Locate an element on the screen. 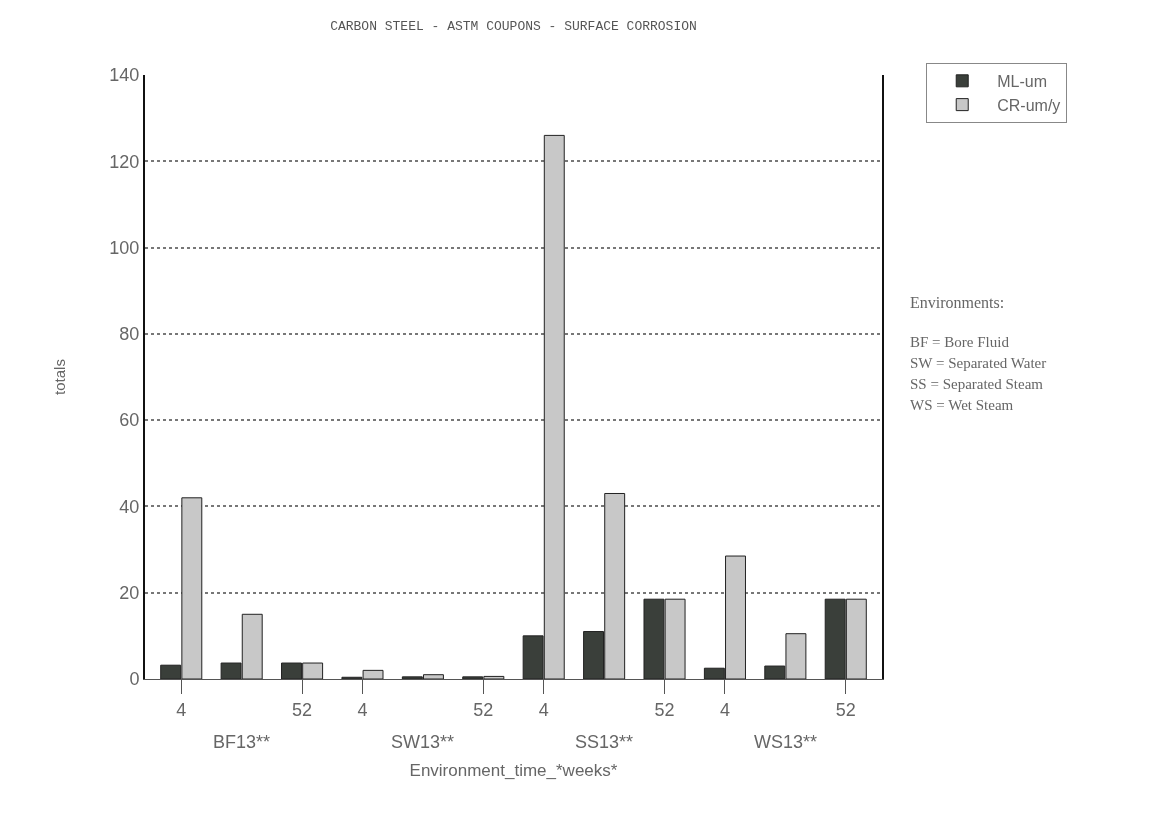 The image size is (1157, 819). chart-title: CARBON STEEL - ASTM COUPONS - SURFACE CORROSION is located at coordinates (513, 26).